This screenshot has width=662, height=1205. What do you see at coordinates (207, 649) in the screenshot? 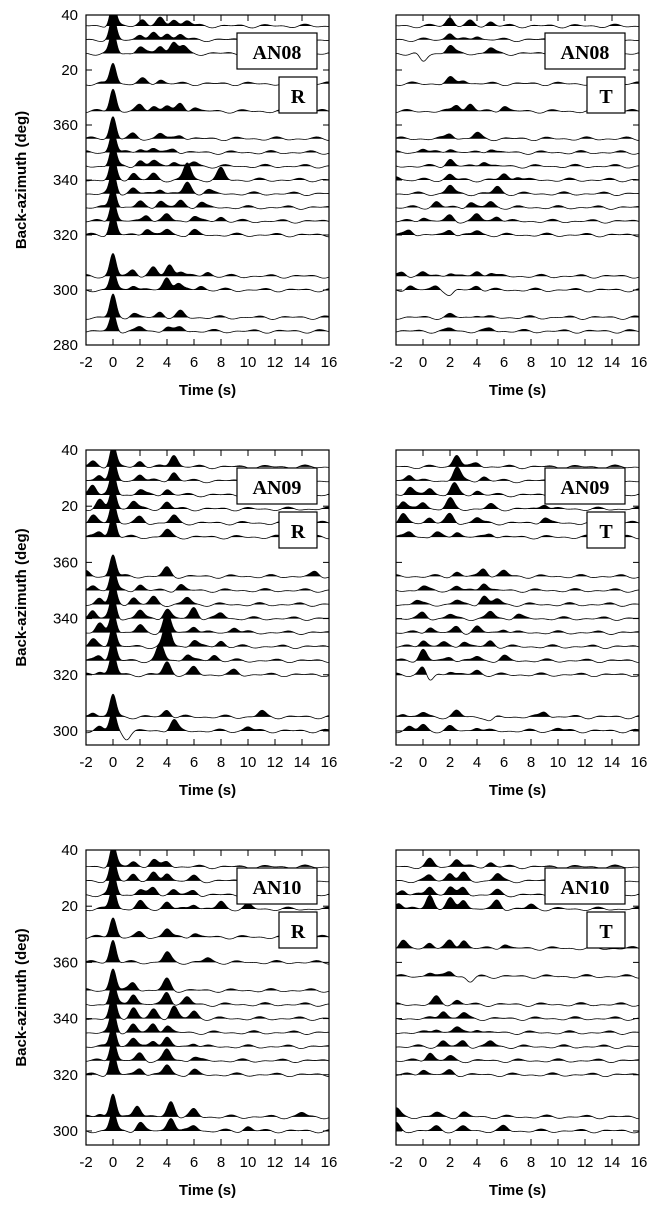
I see `trace--35-fill` at bounding box center [207, 649].